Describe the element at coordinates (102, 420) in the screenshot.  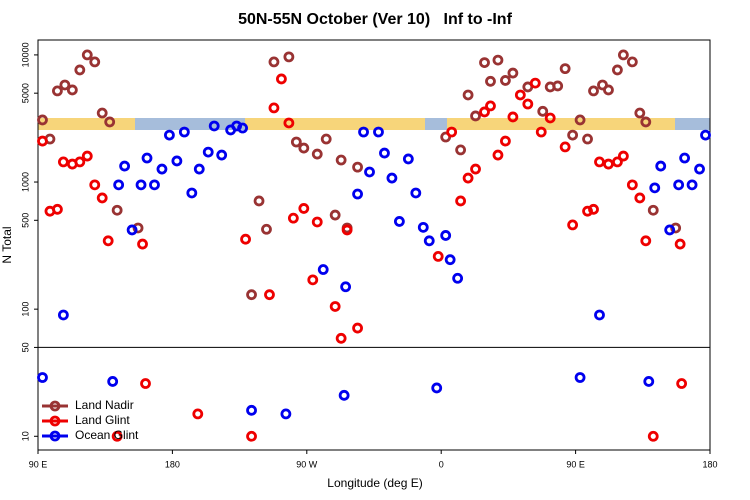
I see `legend-label: Land Glint` at that location.